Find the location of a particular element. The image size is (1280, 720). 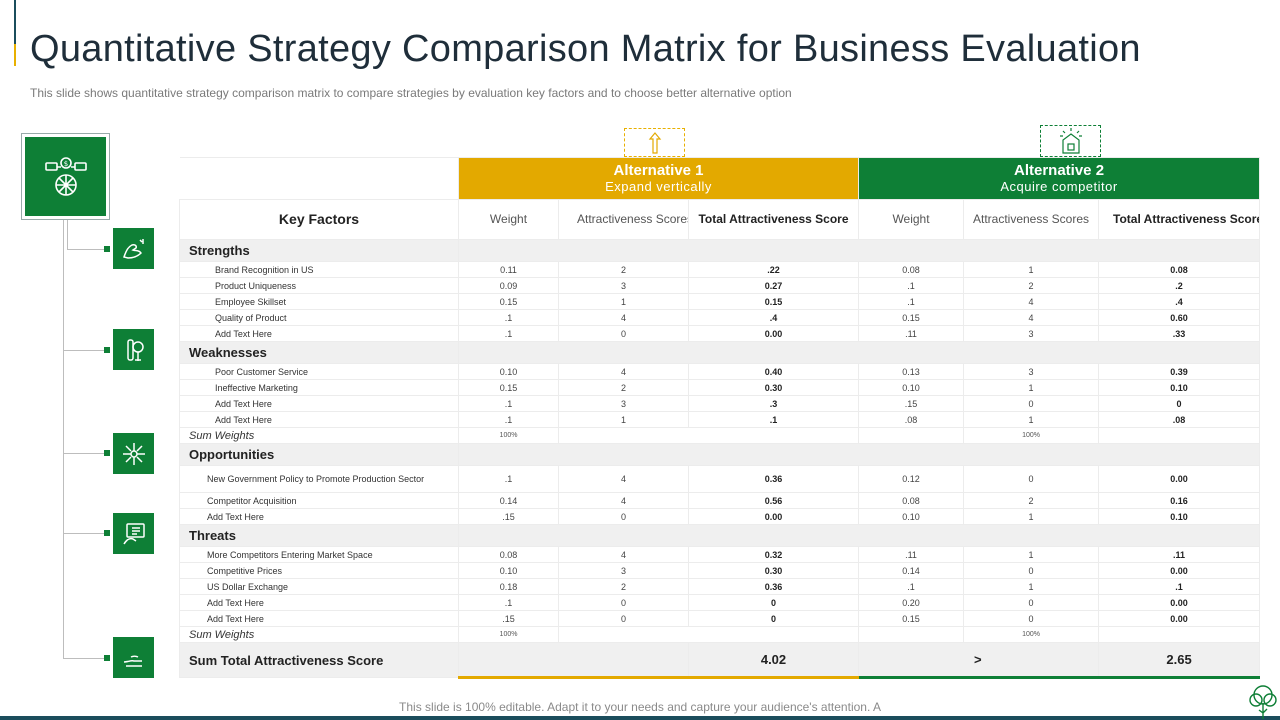

table-row: US Dollar Exchange 0.18 2 0.36.1 1.1 is located at coordinates (720, 586).